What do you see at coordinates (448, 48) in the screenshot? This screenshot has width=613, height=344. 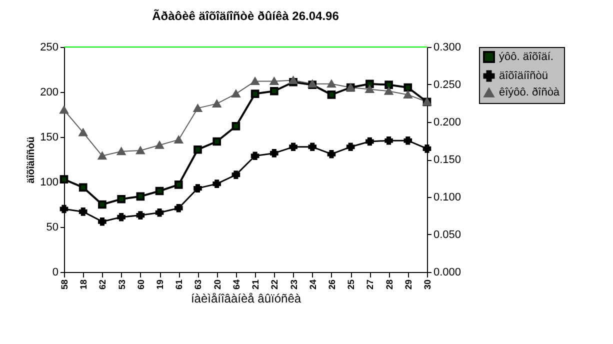 I see `y2-tick-label: 0.300` at bounding box center [448, 48].